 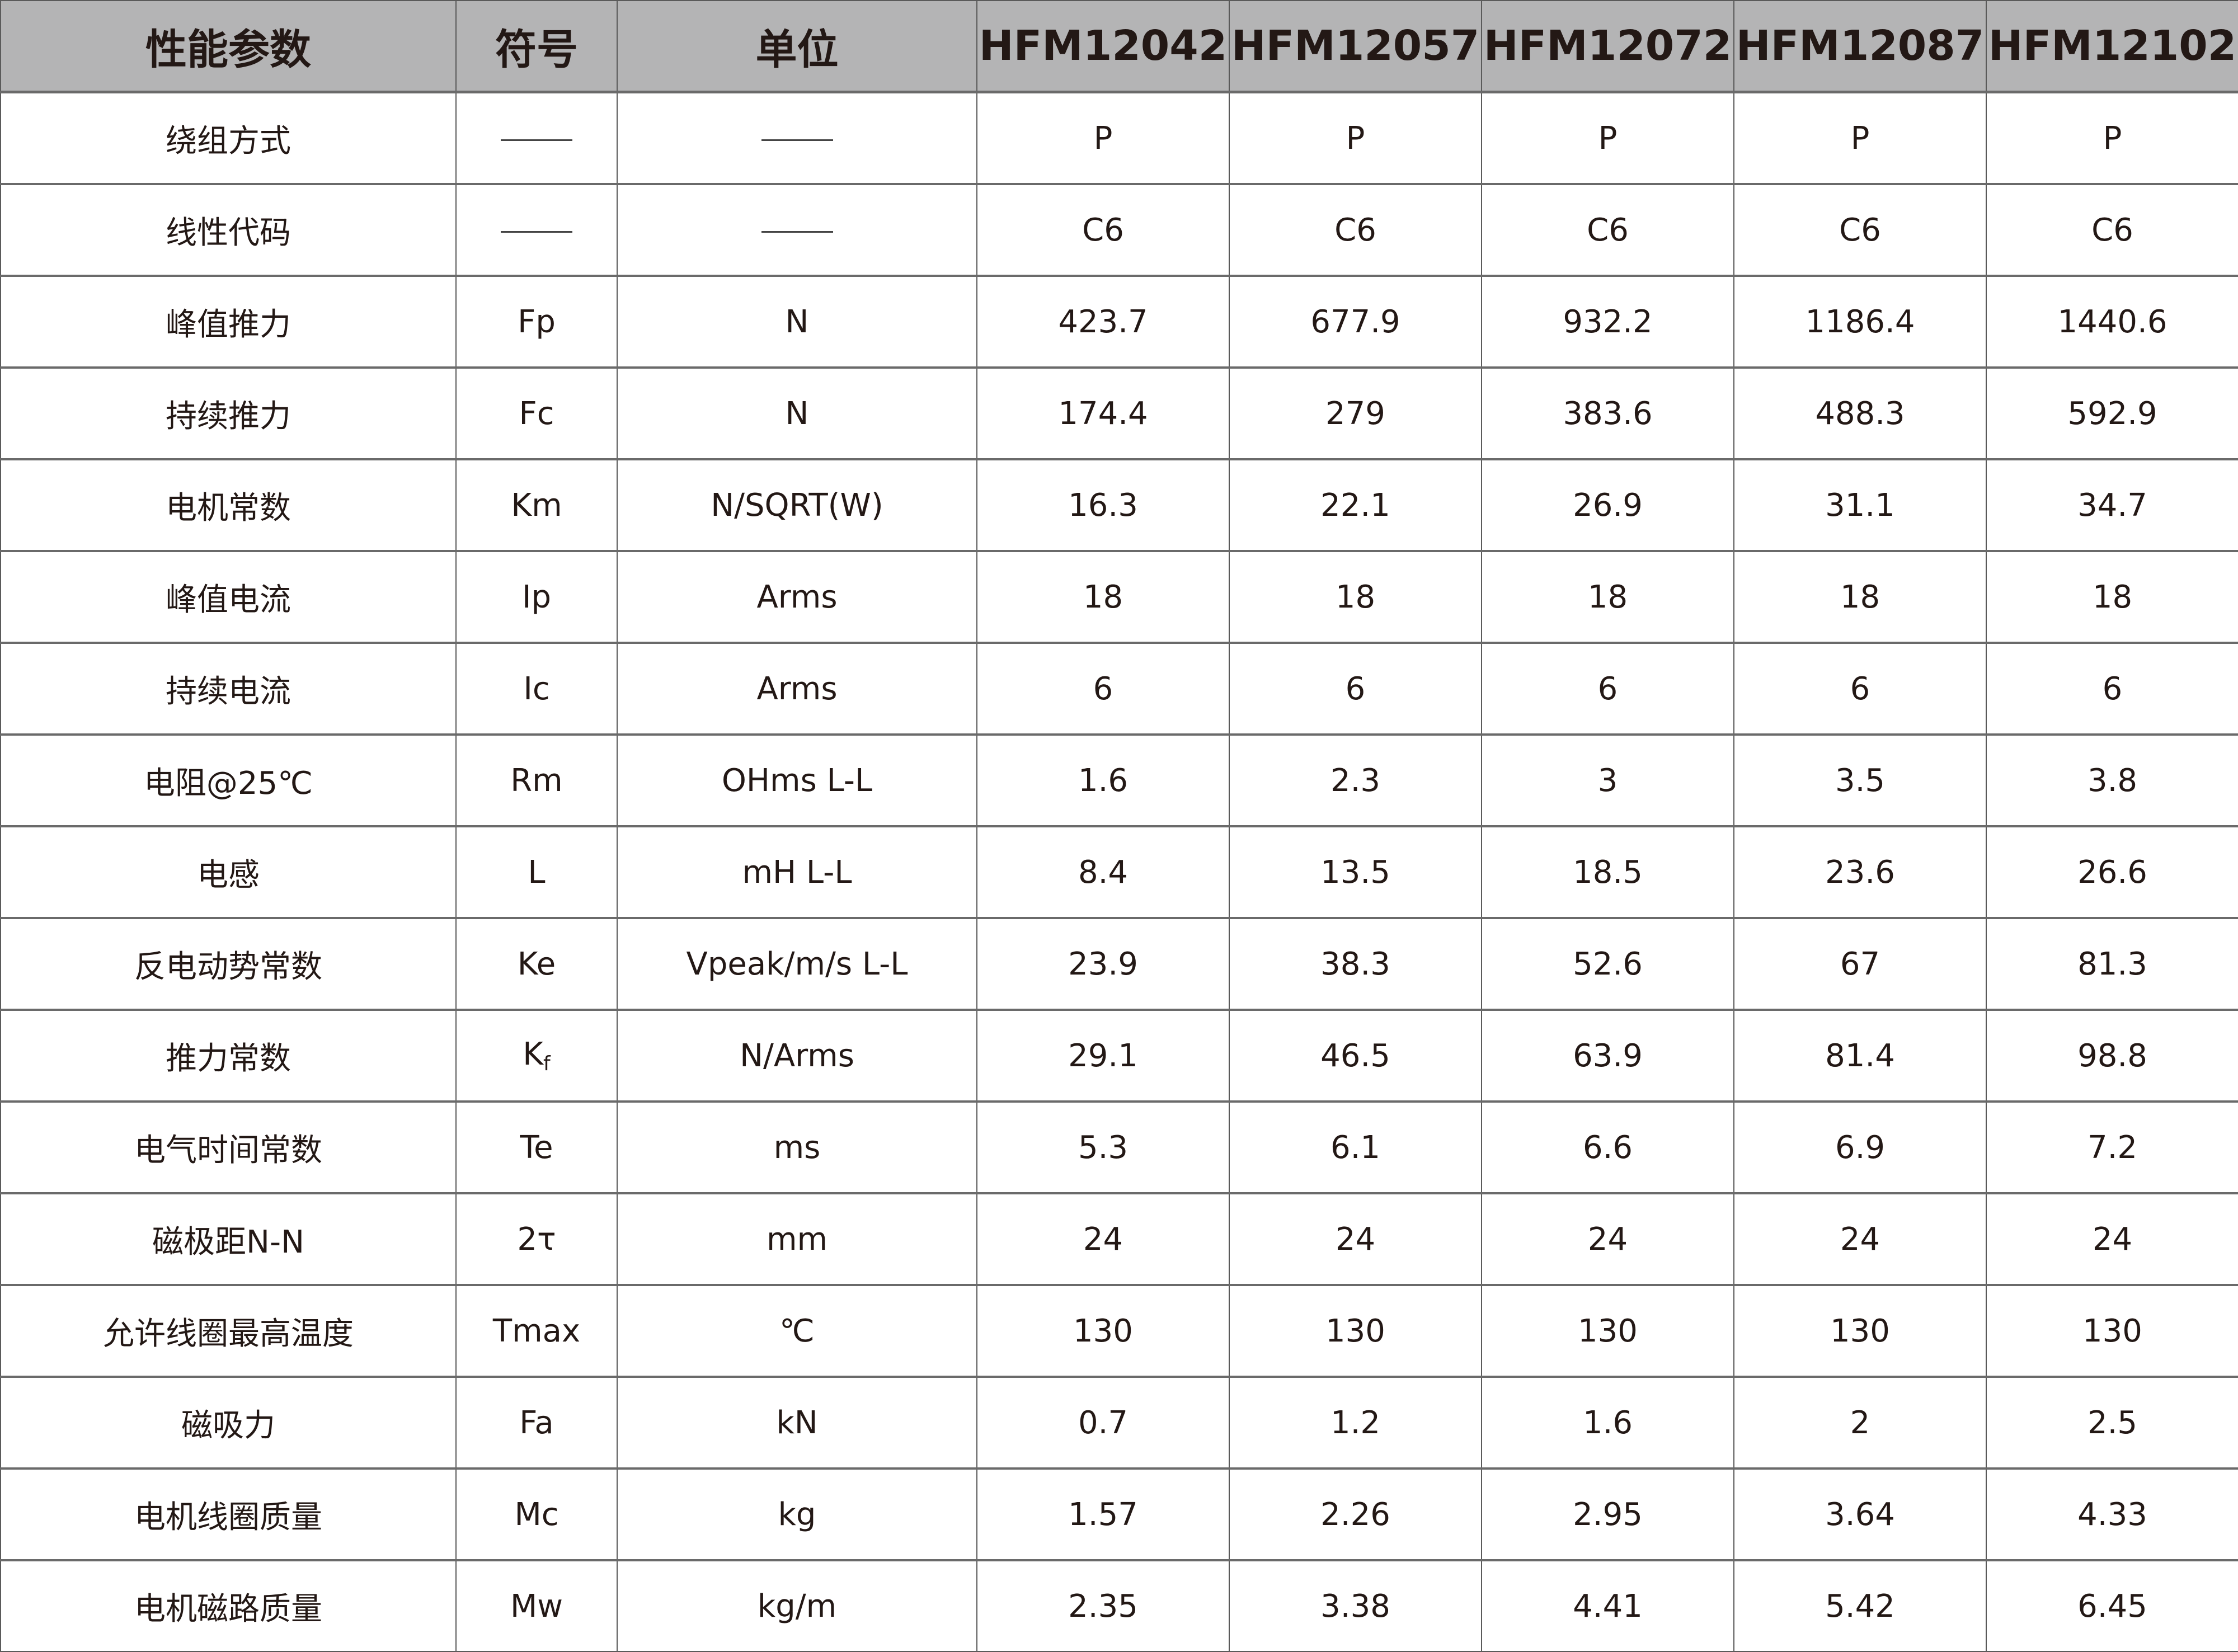 What do you see at coordinates (1607, 1423) in the screenshot?
I see `value-cell-text: 1.6` at bounding box center [1607, 1423].